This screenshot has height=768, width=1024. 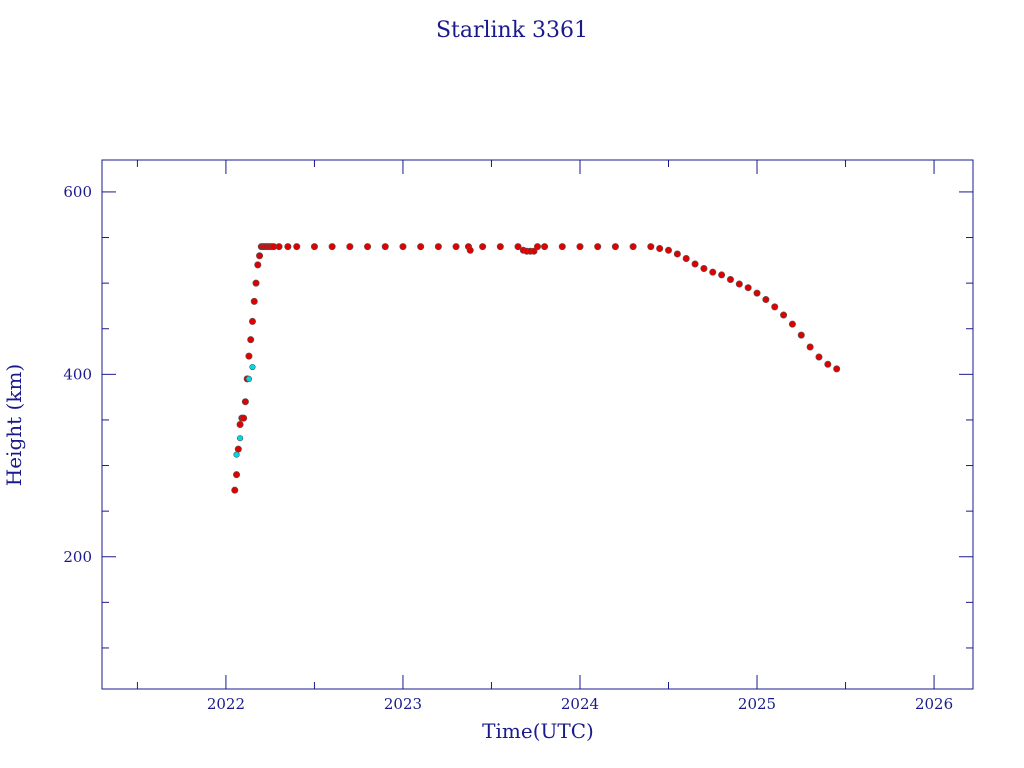 What do you see at coordinates (403, 704) in the screenshot?
I see `x-tick-label: 2023` at bounding box center [403, 704].